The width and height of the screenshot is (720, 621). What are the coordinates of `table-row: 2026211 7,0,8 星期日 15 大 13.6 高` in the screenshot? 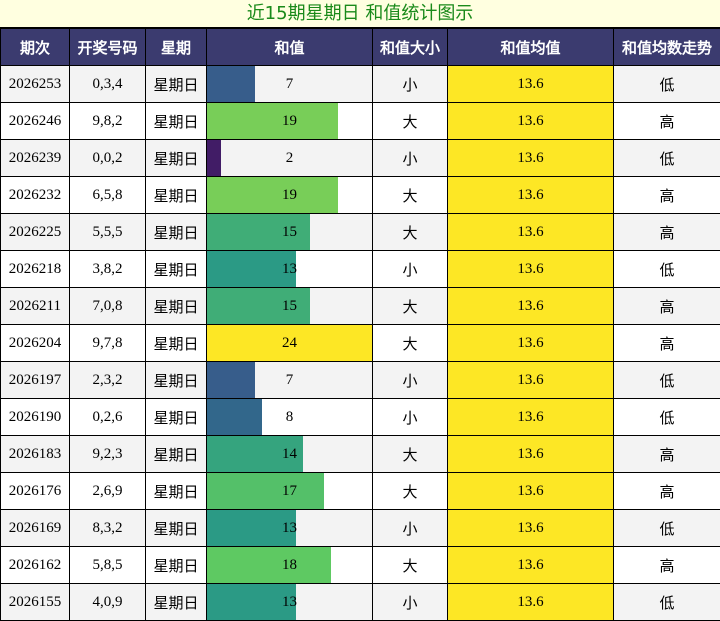 It's located at (360, 306).